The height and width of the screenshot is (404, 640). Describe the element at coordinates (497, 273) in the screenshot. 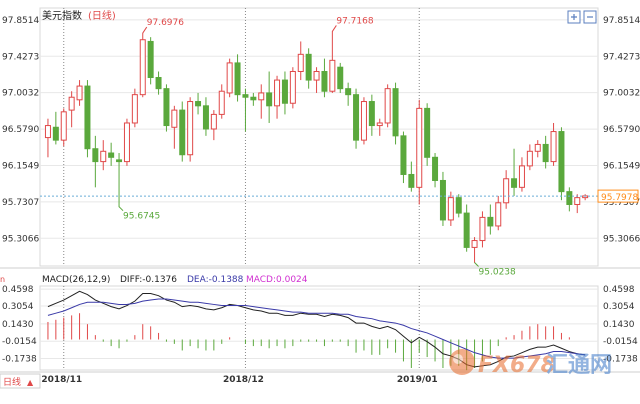

I see `annotation-low-label: 95.0238` at that location.